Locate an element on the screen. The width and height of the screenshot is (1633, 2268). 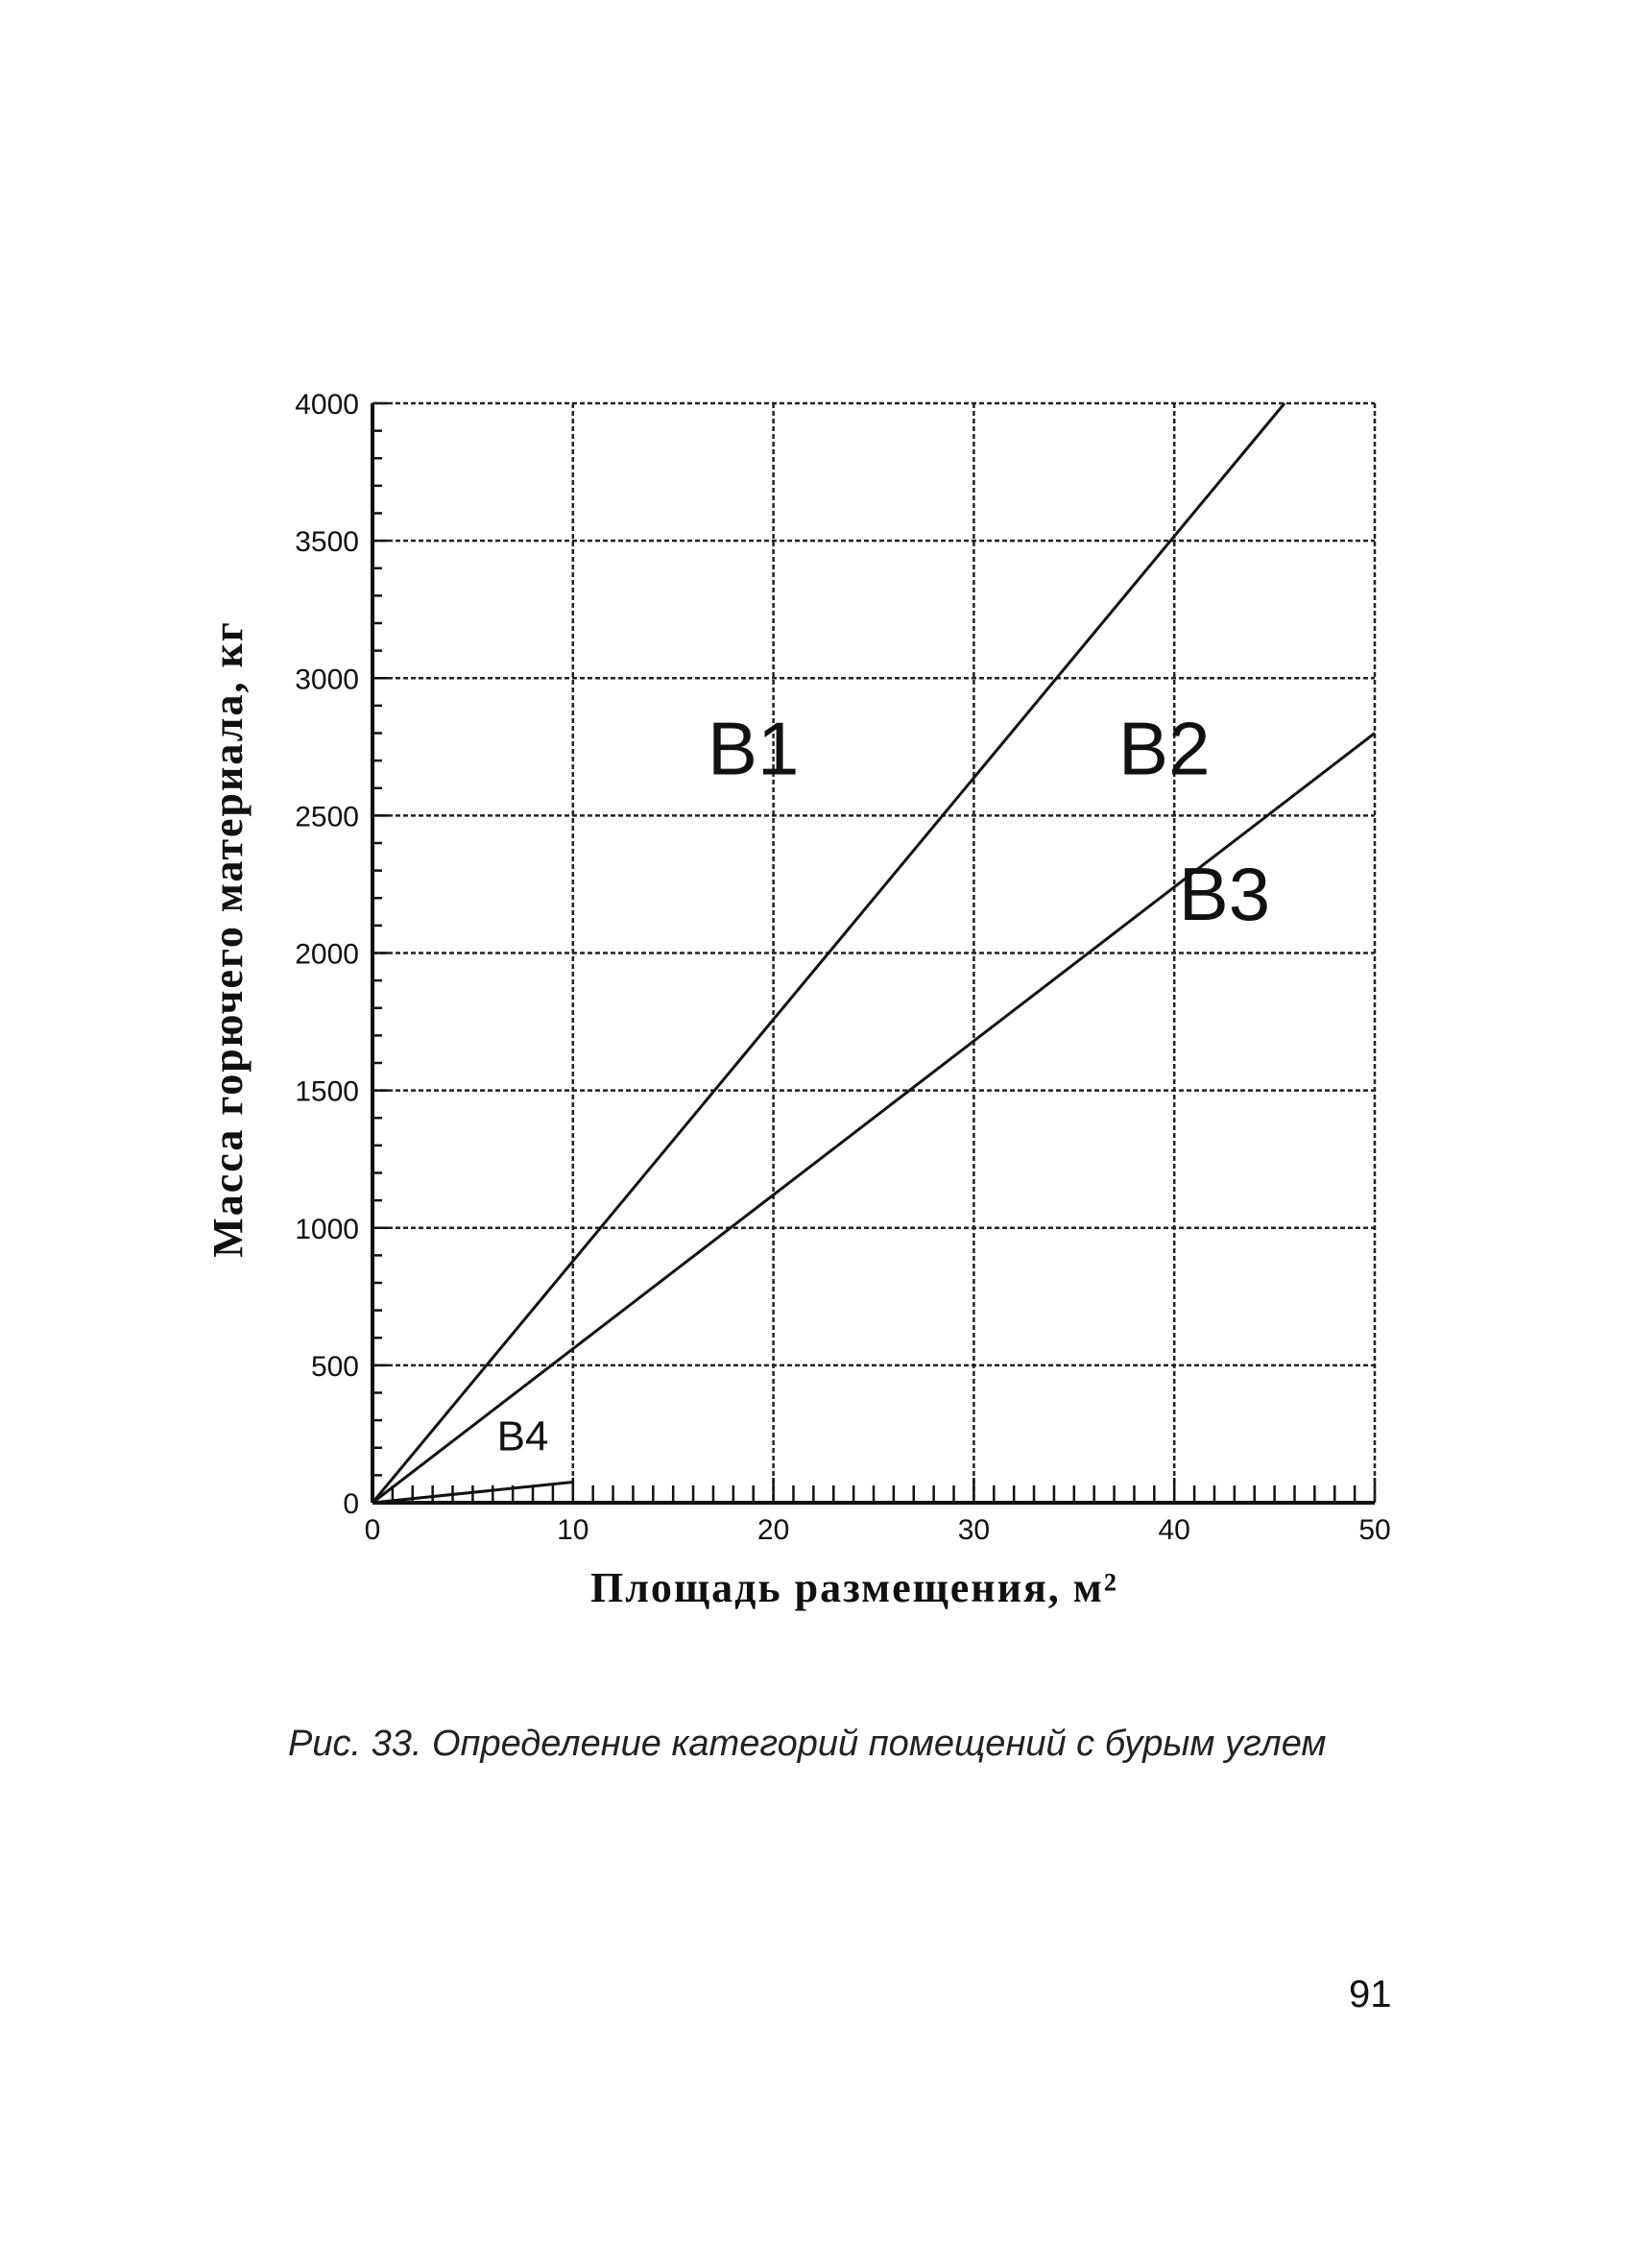
x-axis-title: Площадь размещения, м² is located at coordinates (854, 1587).